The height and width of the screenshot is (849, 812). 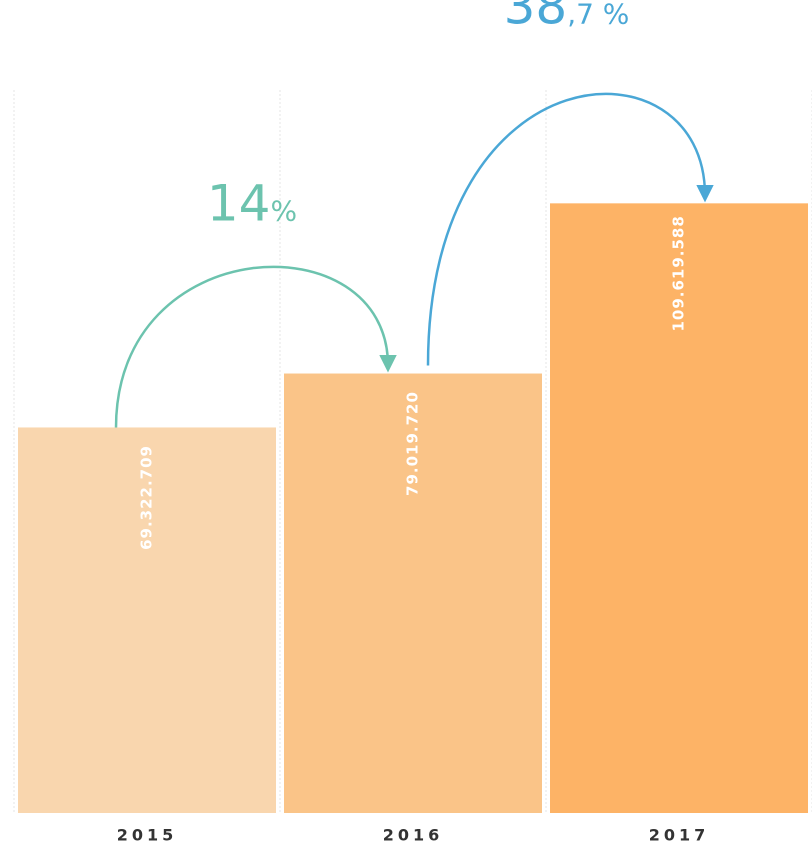 What do you see at coordinates (598, 15) in the screenshot?
I see `growth-unit: ,7 %` at bounding box center [598, 15].